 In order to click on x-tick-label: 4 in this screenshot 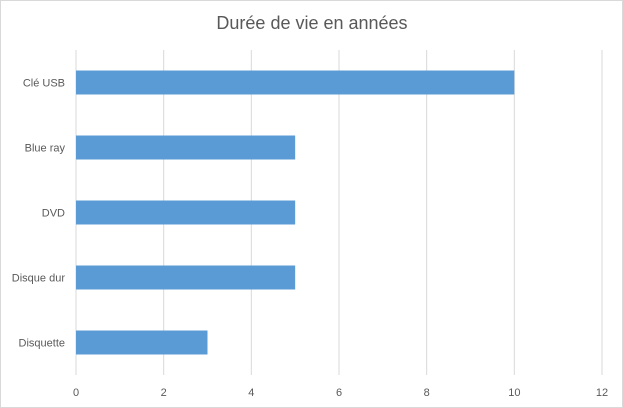, I will do `click(251, 393)`.